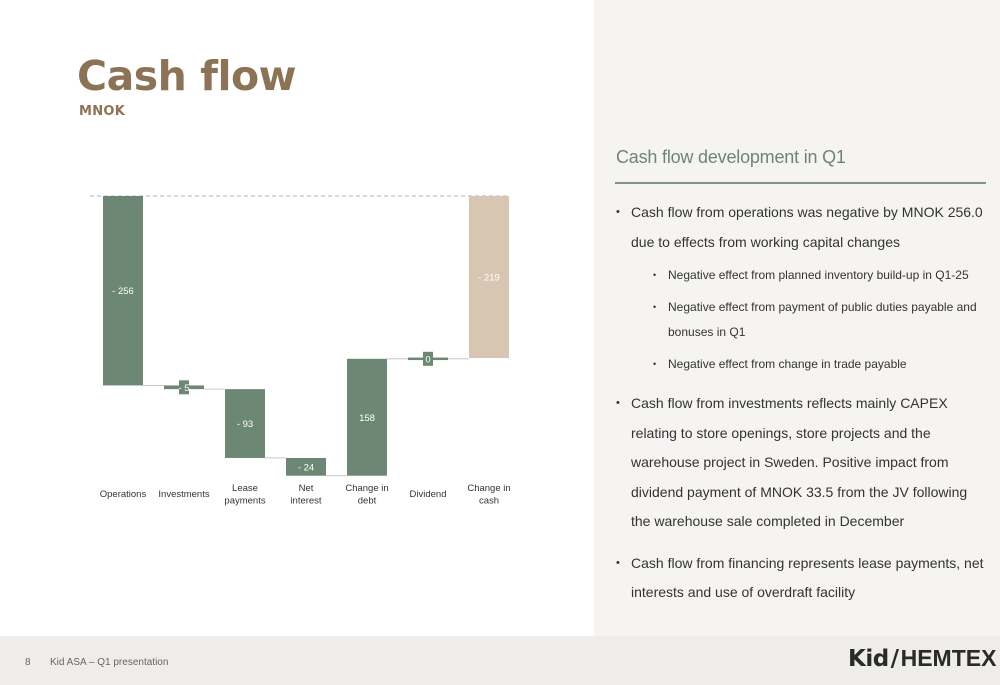 This screenshot has width=1000, height=685. What do you see at coordinates (109, 662) in the screenshot?
I see `footer-text: Kid ASA – Q1 presentation` at bounding box center [109, 662].